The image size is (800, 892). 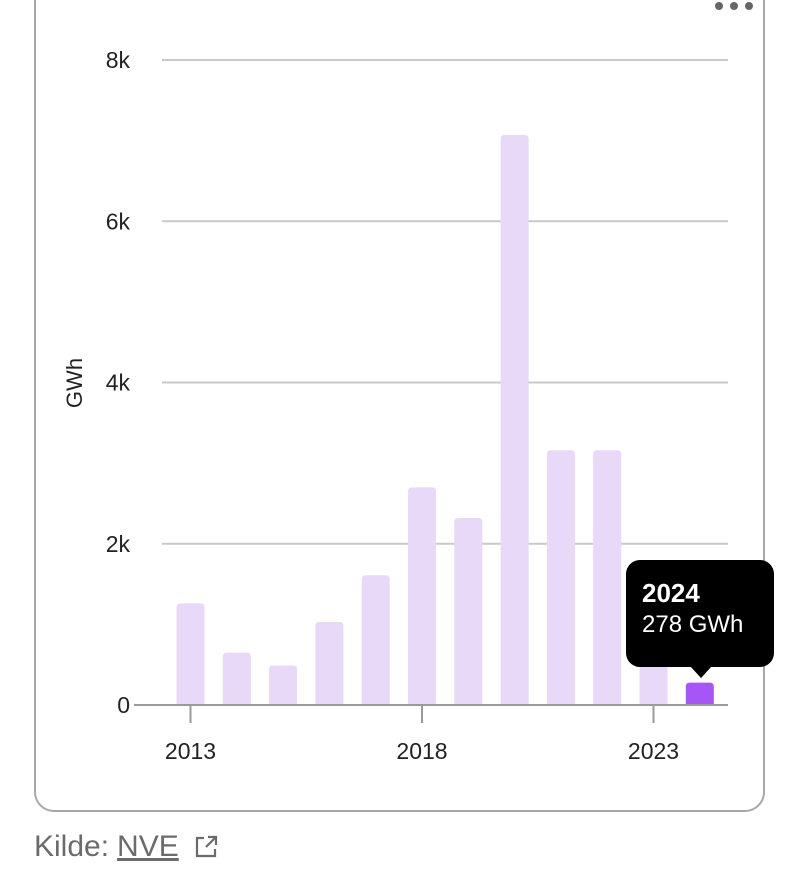 What do you see at coordinates (123, 705) in the screenshot?
I see `y-tick-label: 0` at bounding box center [123, 705].